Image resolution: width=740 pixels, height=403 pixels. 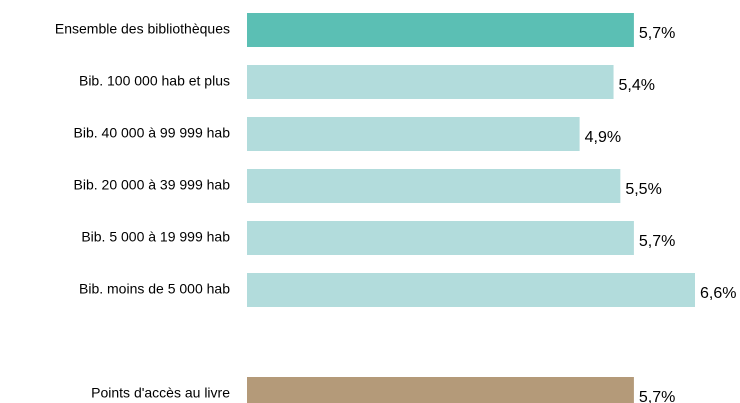 What do you see at coordinates (603, 137) in the screenshot?
I see `value-label: 4,9%` at bounding box center [603, 137].